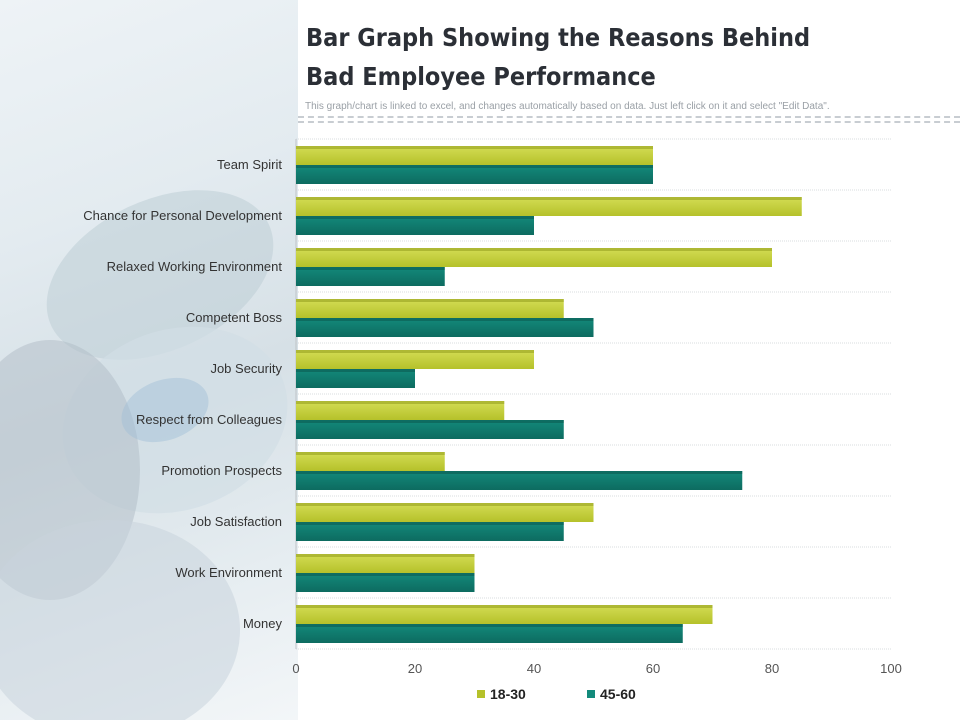  Describe the element at coordinates (772, 668) in the screenshot. I see `x-tick-label: 80` at that location.